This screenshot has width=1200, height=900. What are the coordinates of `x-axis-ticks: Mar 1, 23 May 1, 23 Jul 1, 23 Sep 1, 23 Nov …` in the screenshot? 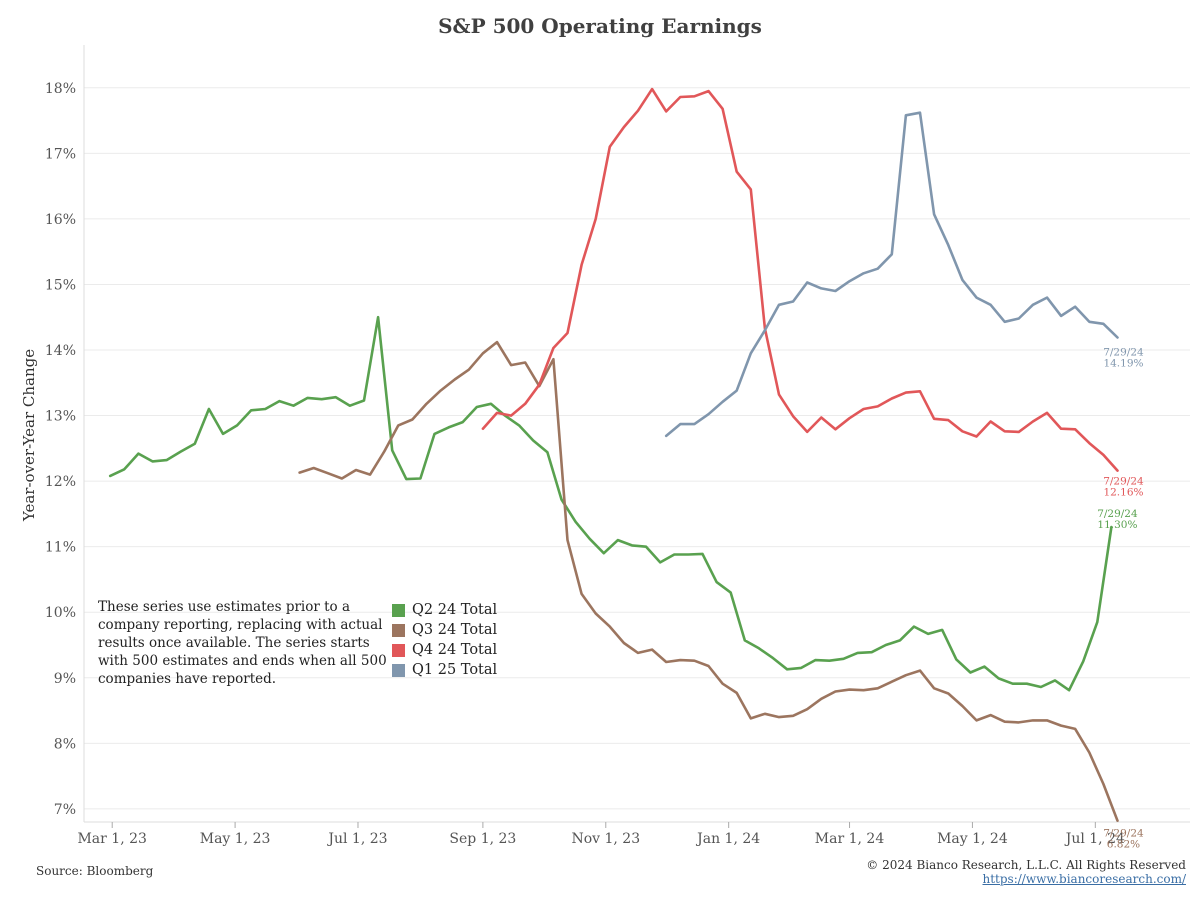 It's located at (601, 834).